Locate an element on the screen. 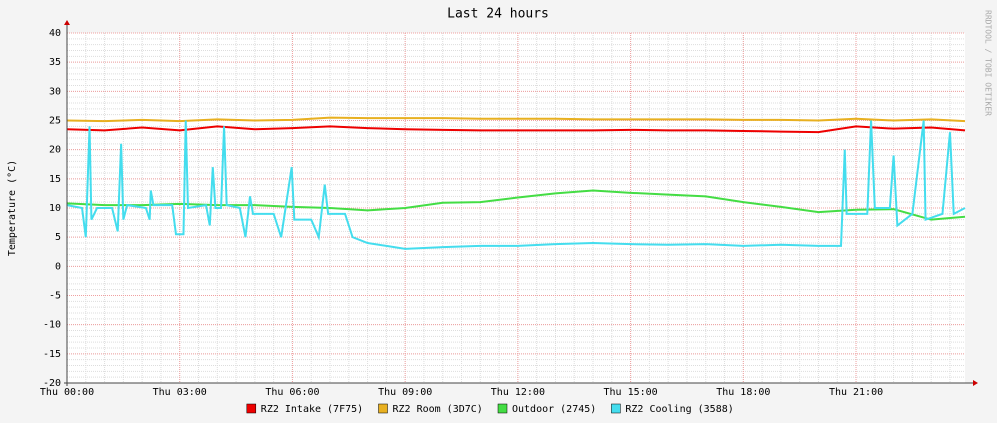 The height and width of the screenshot is (423, 997). y-tick-label: 0 is located at coordinates (58, 266).